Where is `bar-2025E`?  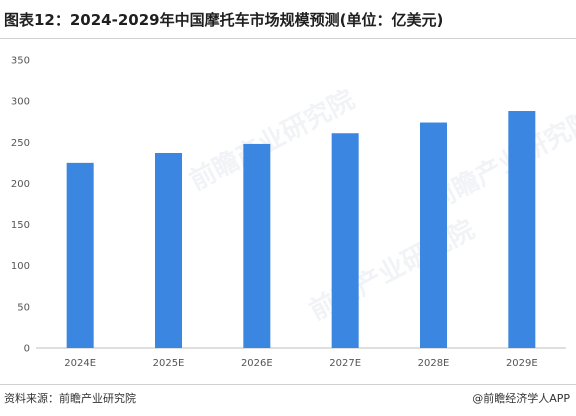 bar-2025E is located at coordinates (168, 250).